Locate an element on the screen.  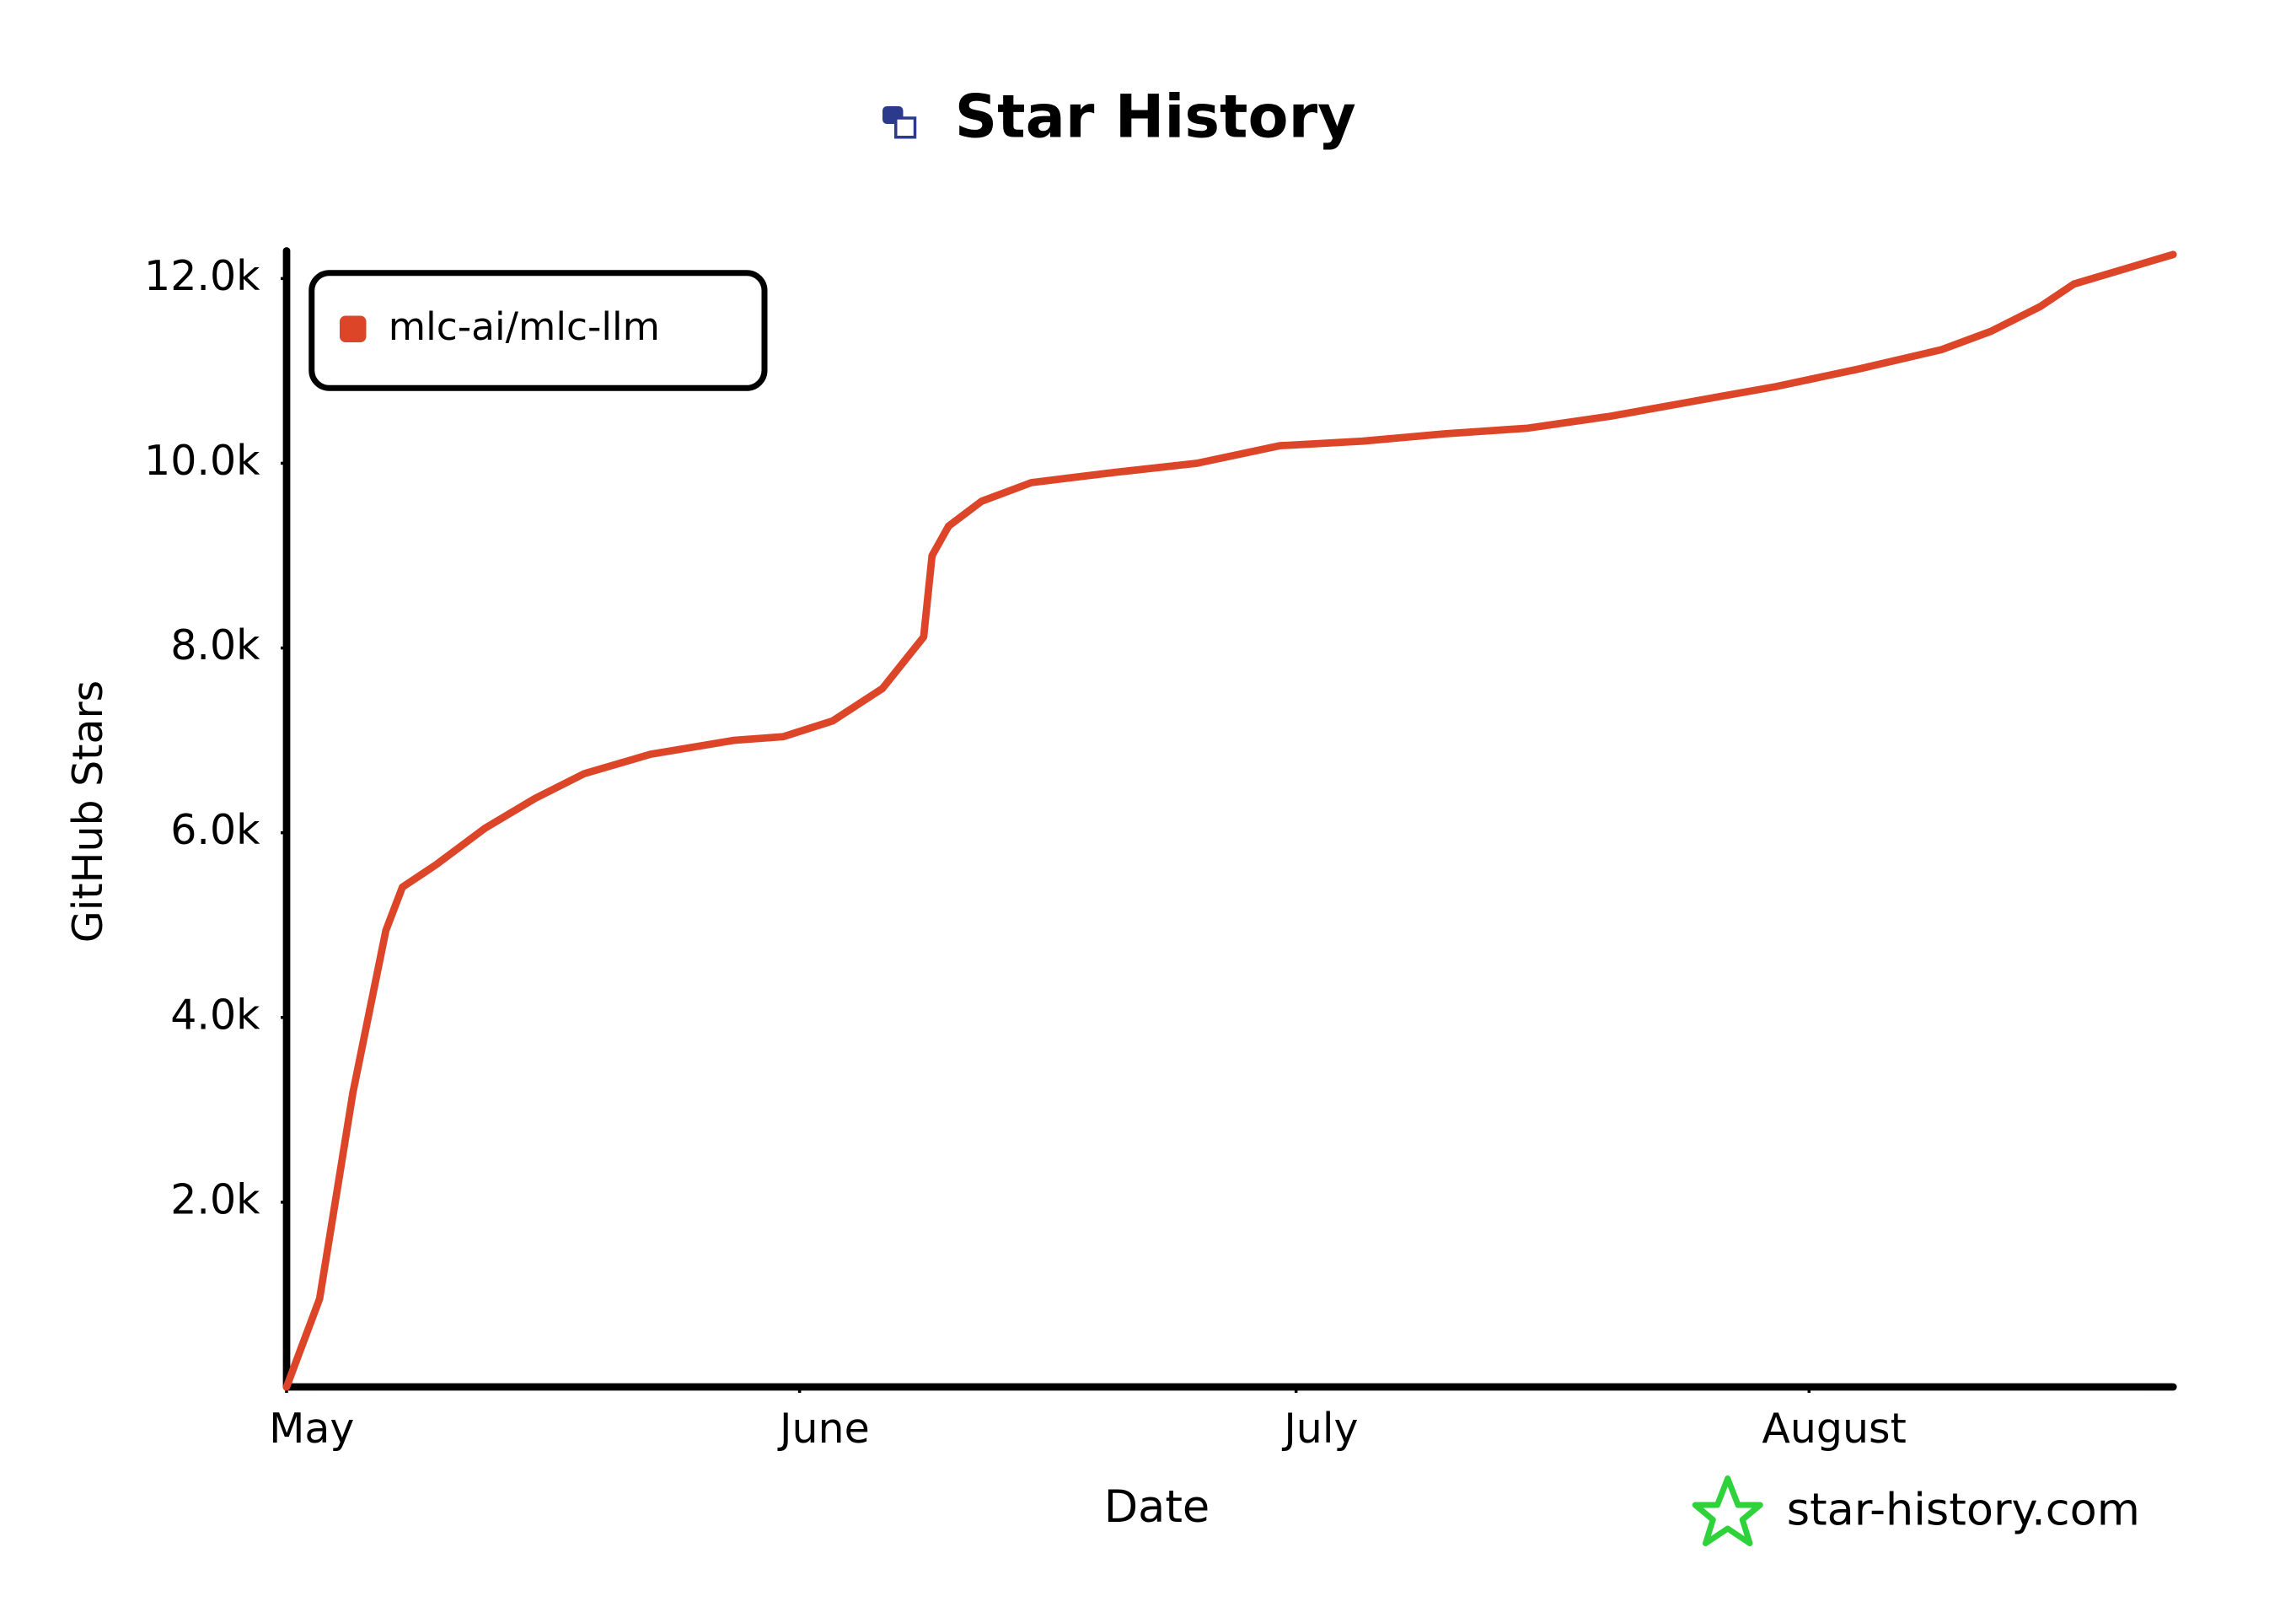
x-tick-label: August is located at coordinates (1834, 1429).